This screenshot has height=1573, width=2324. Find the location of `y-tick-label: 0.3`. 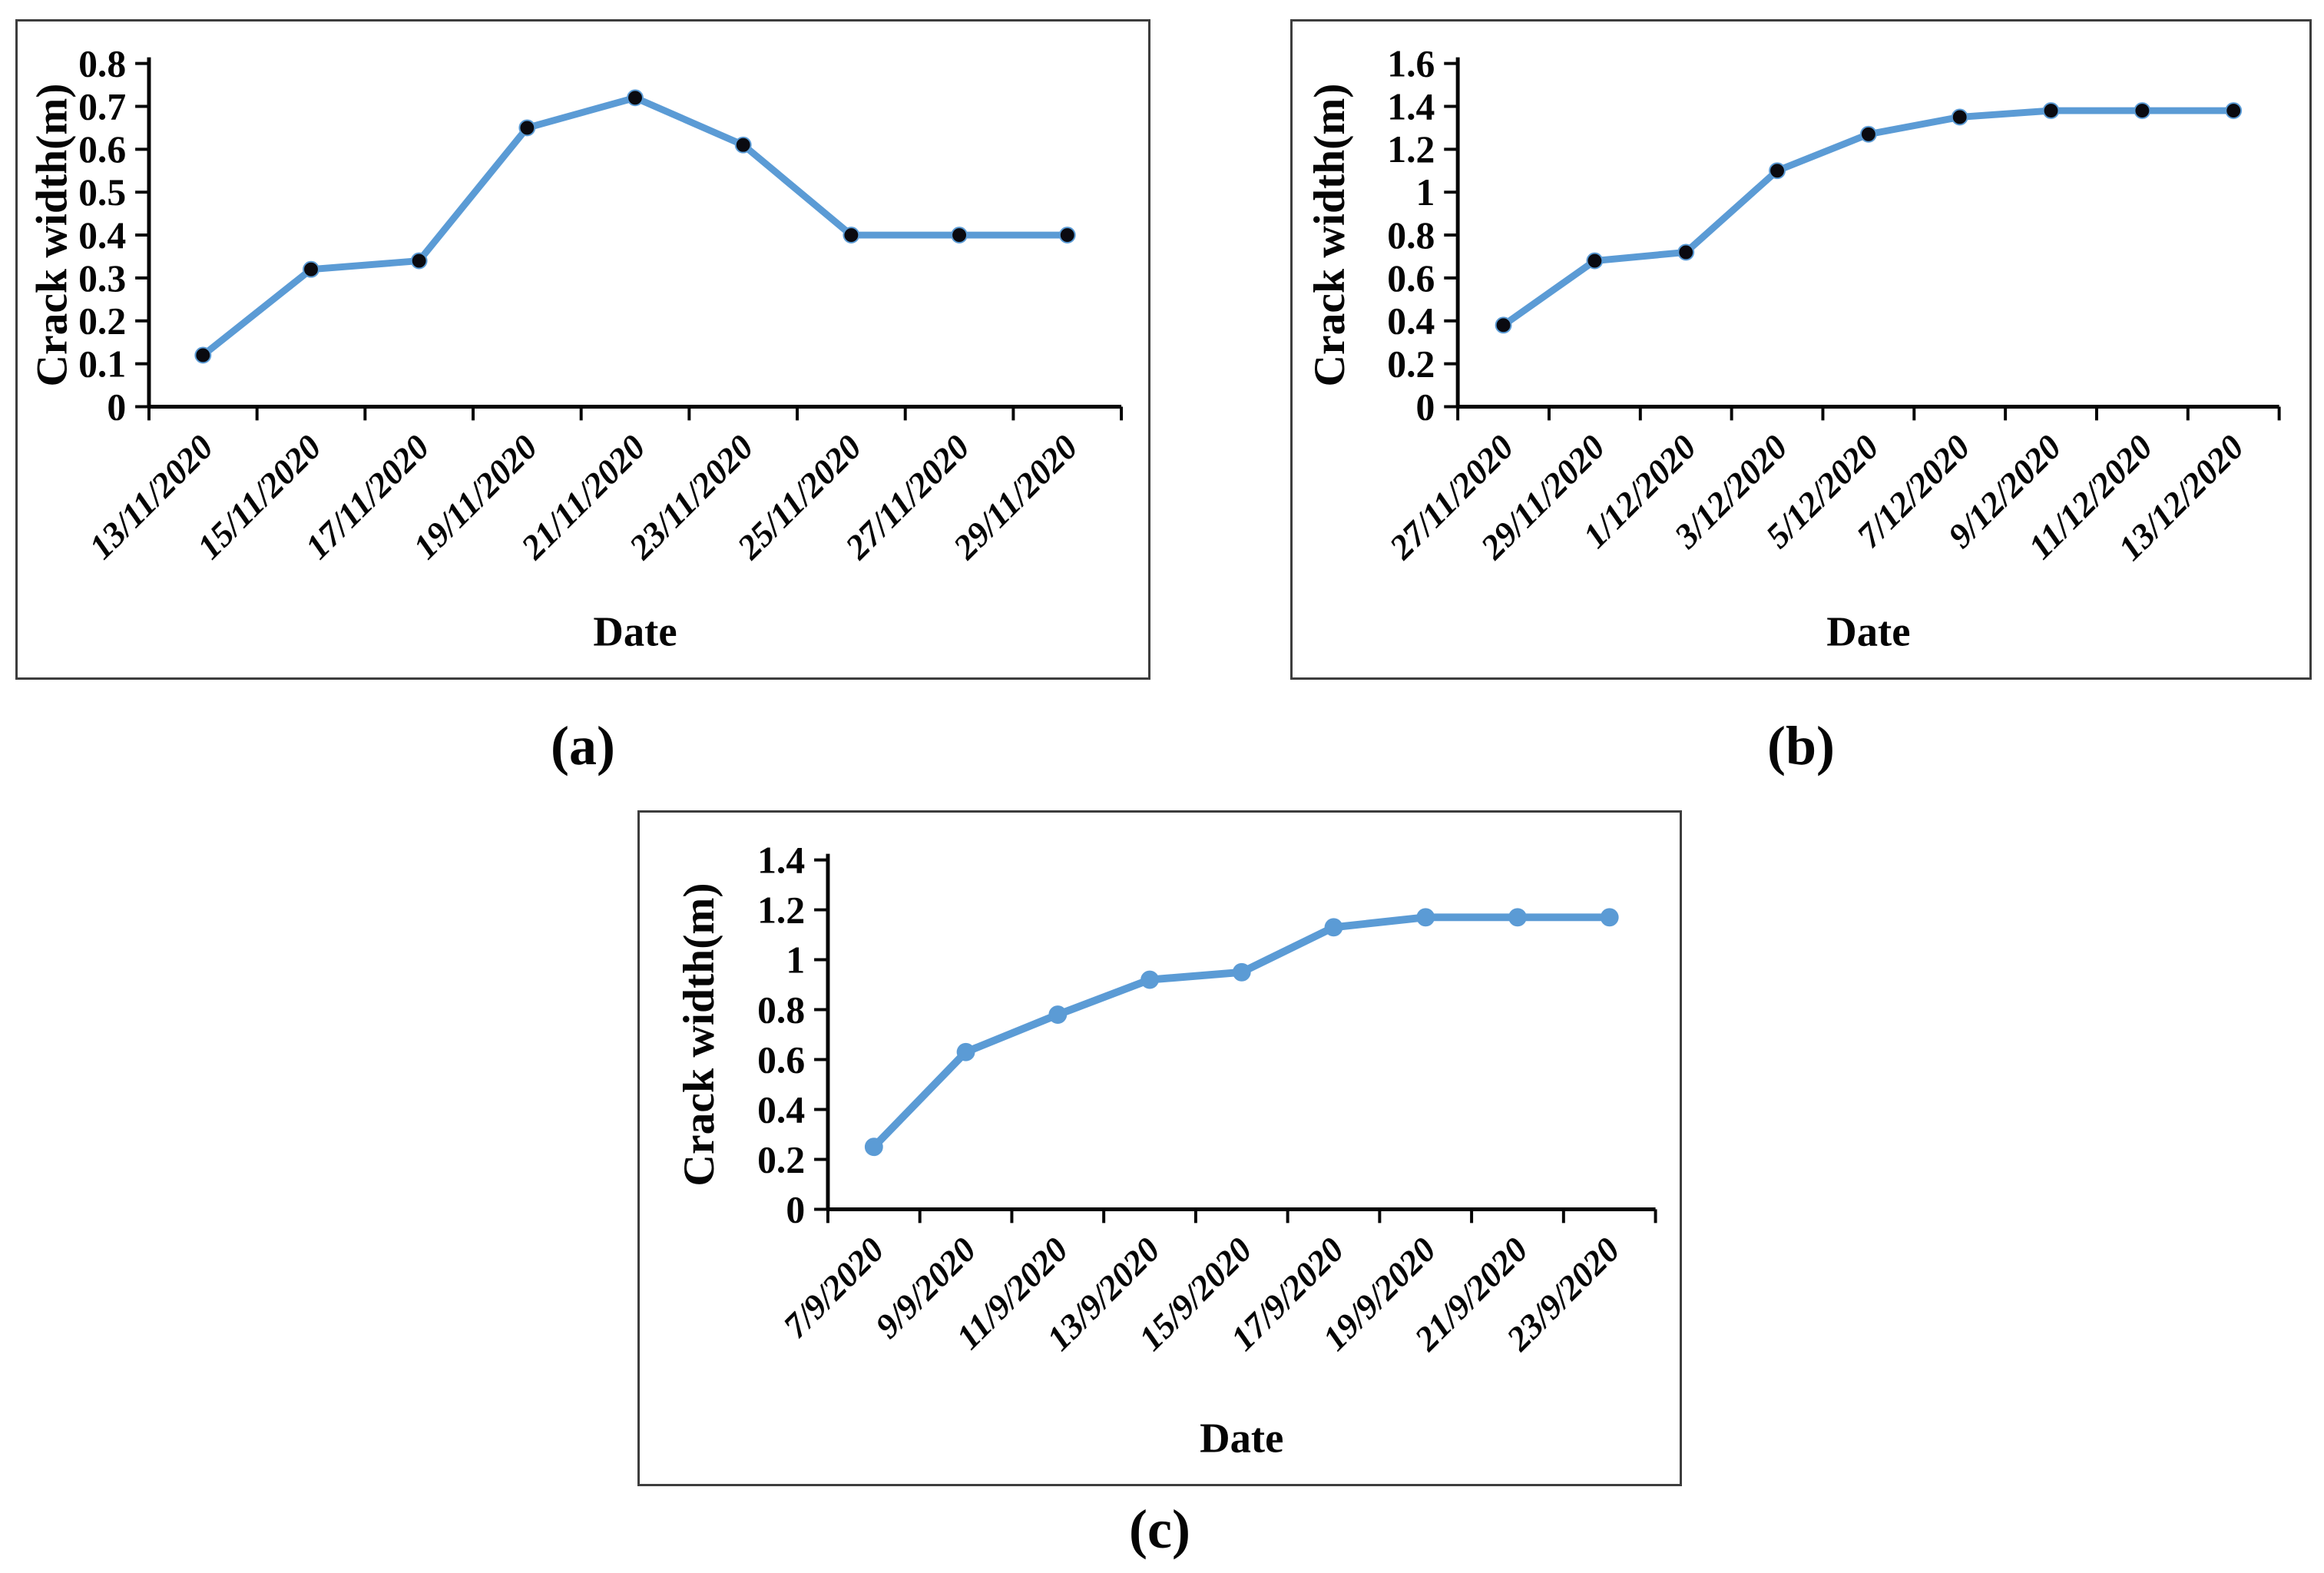

y-tick-label: 0.3 is located at coordinates (102, 278).